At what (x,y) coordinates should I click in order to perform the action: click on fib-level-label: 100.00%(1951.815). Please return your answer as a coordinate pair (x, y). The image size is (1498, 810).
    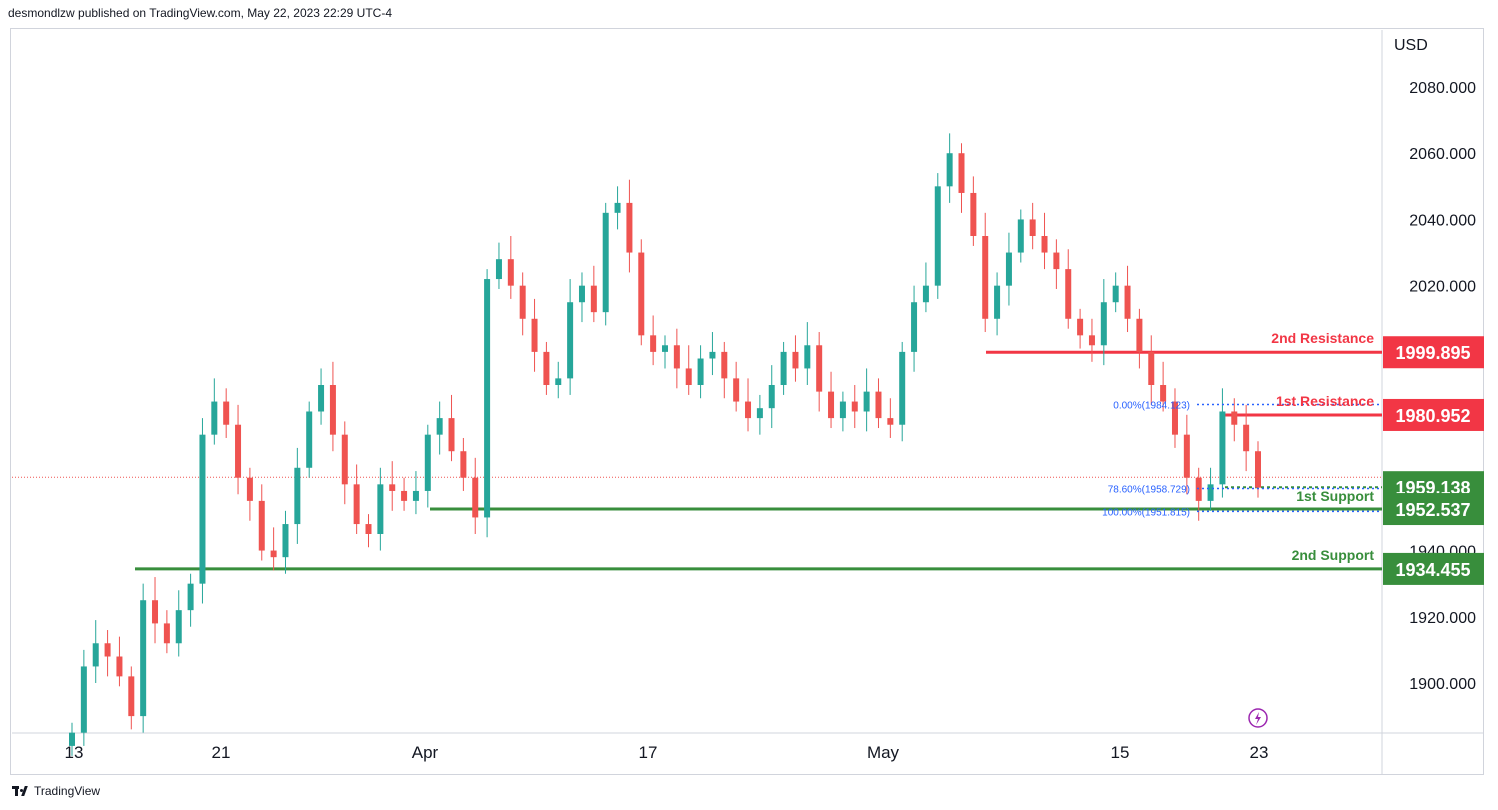
    Looking at the image, I should click on (1146, 512).